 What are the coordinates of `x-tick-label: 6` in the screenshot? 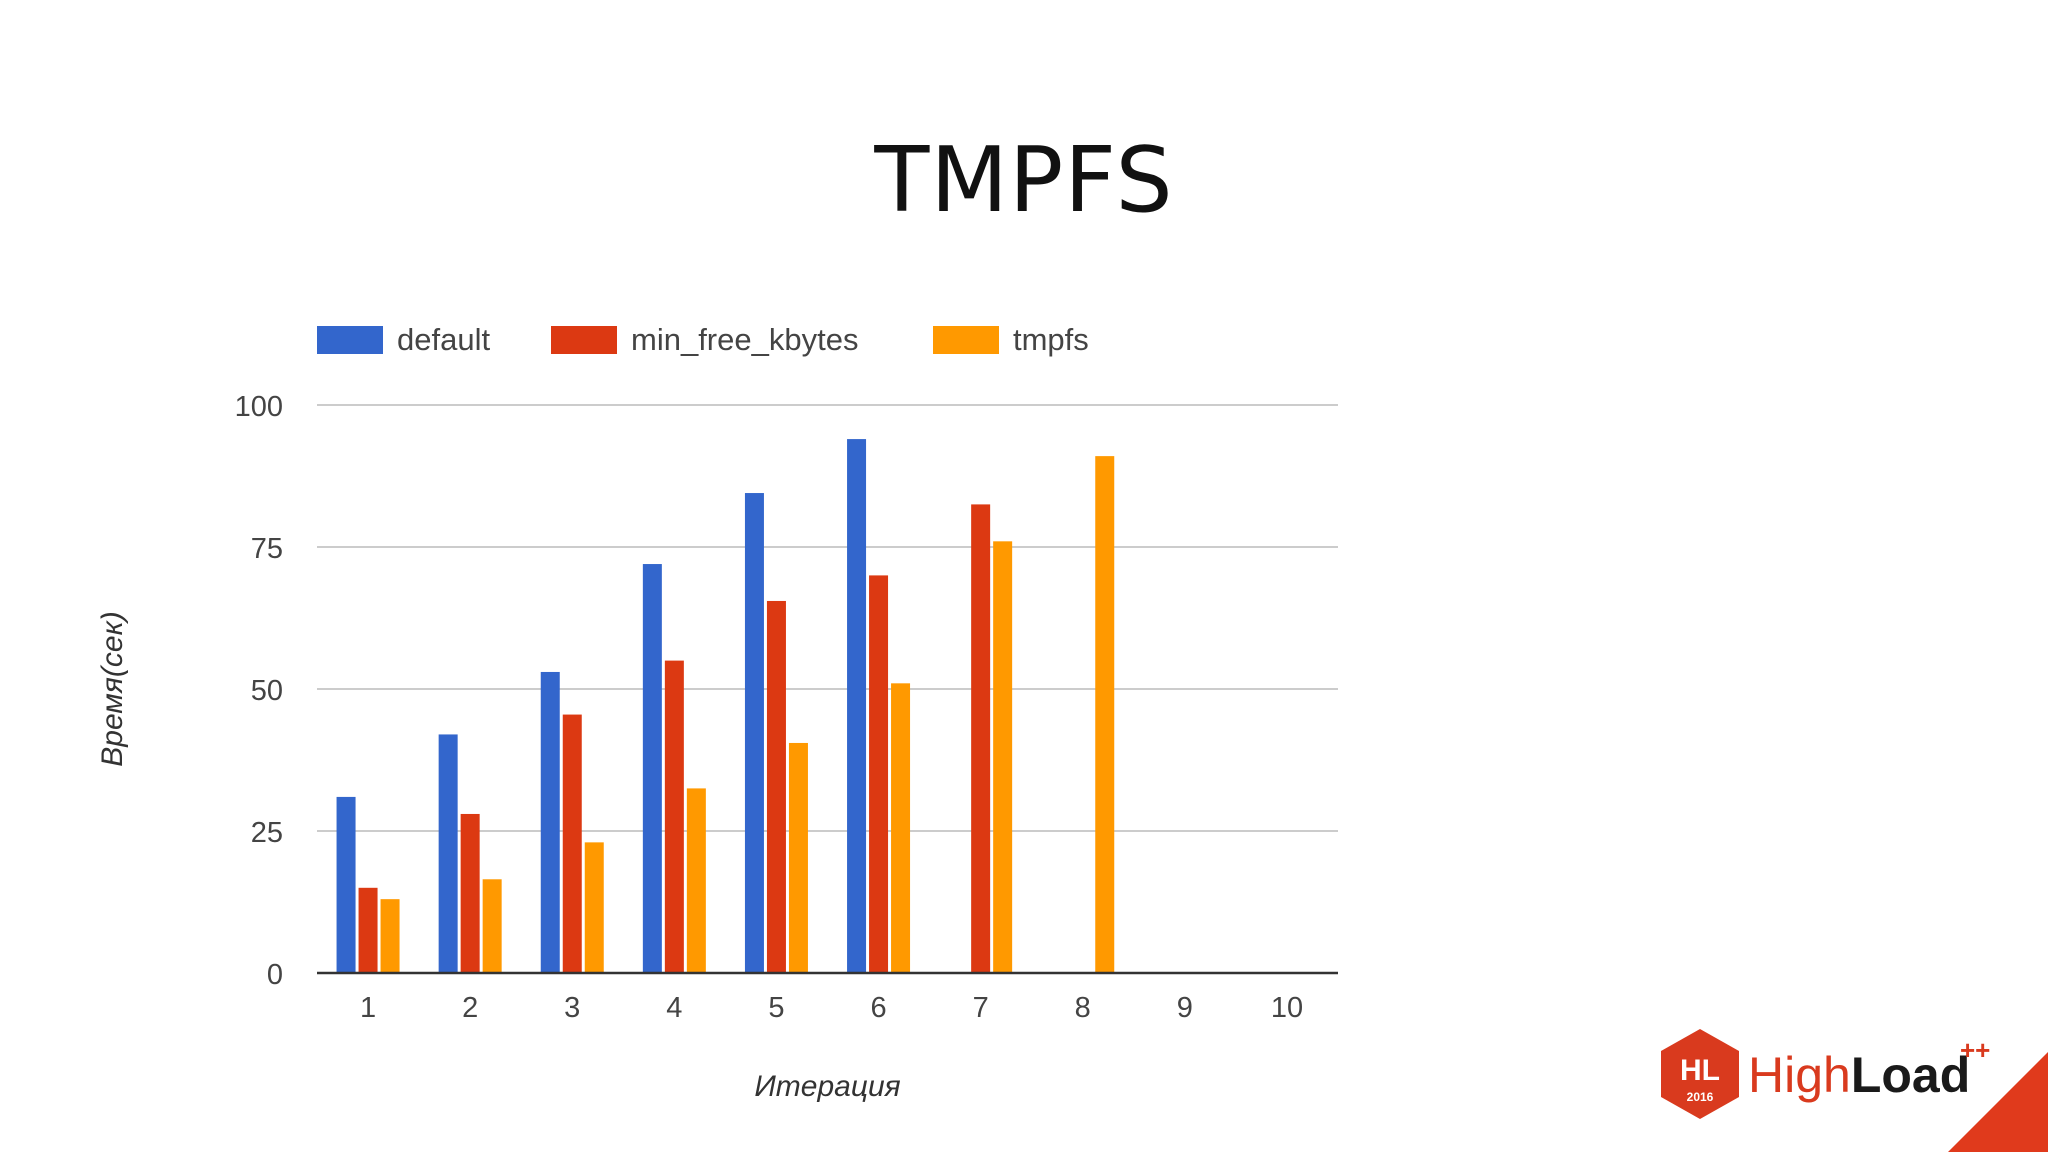 It's located at (878, 1008).